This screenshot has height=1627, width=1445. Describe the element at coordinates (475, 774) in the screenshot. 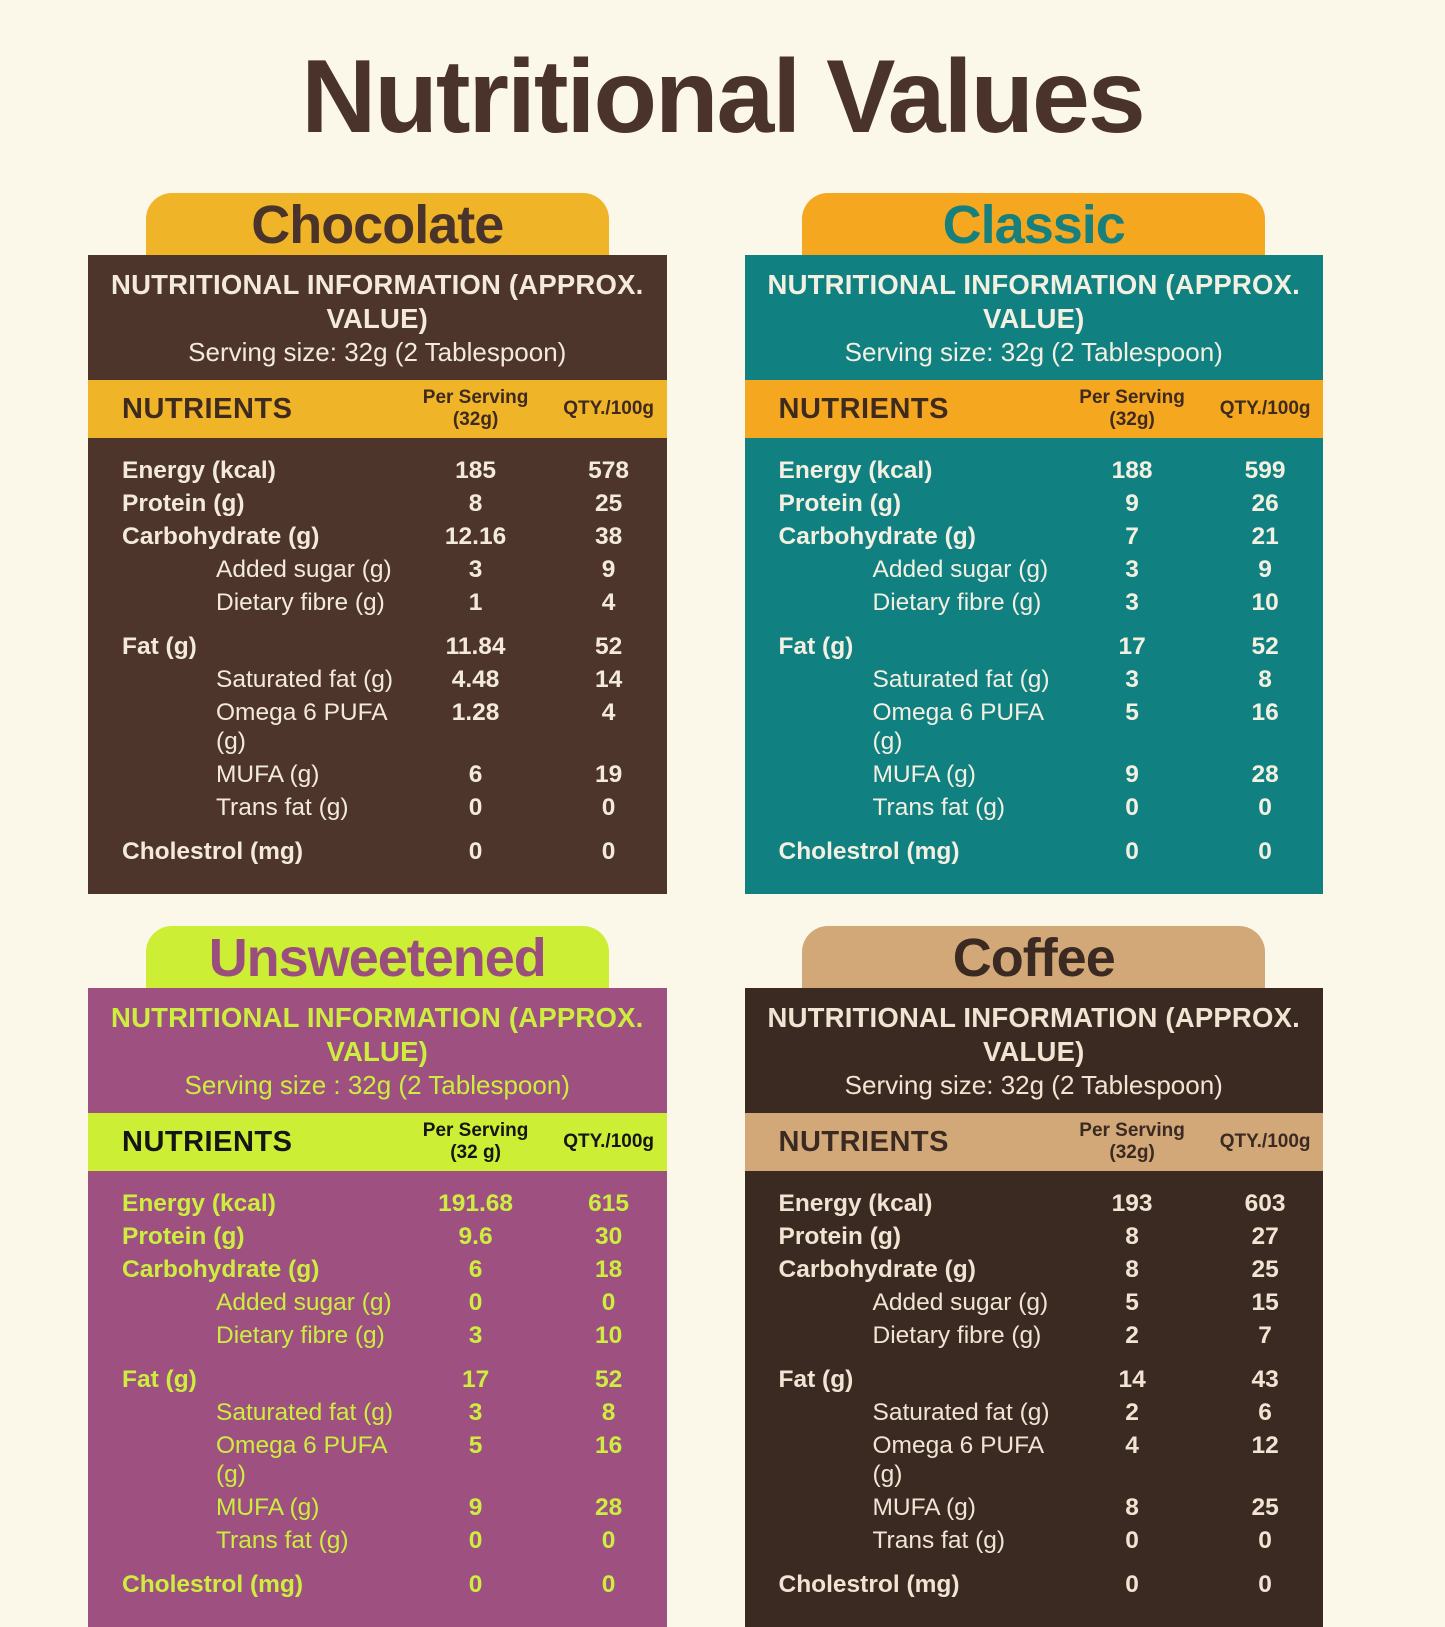

I see `value-per-serving: 6` at that location.